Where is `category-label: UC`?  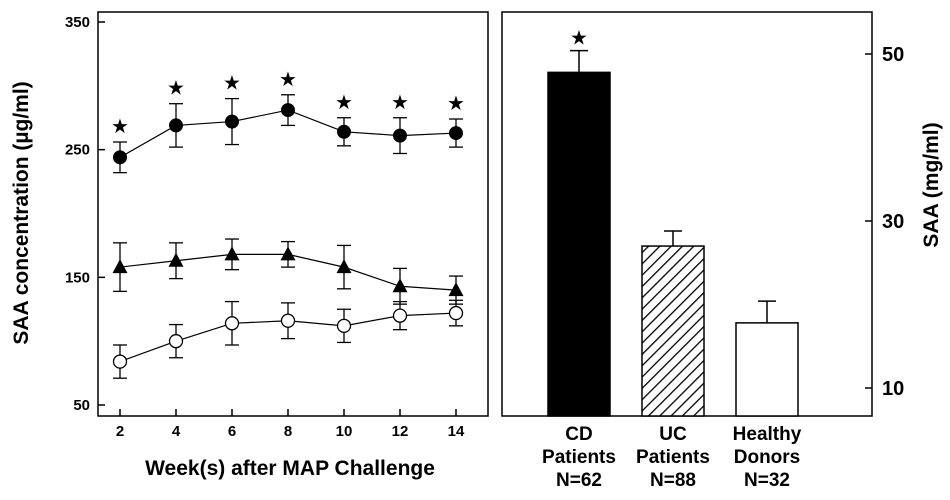
category-label: UC is located at coordinates (673, 434).